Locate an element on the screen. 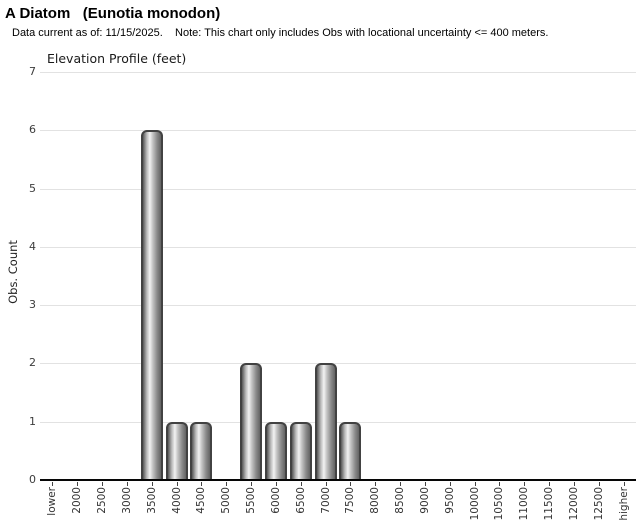 The height and width of the screenshot is (523, 640). x-tick-label: 7000 is located at coordinates (325, 500).